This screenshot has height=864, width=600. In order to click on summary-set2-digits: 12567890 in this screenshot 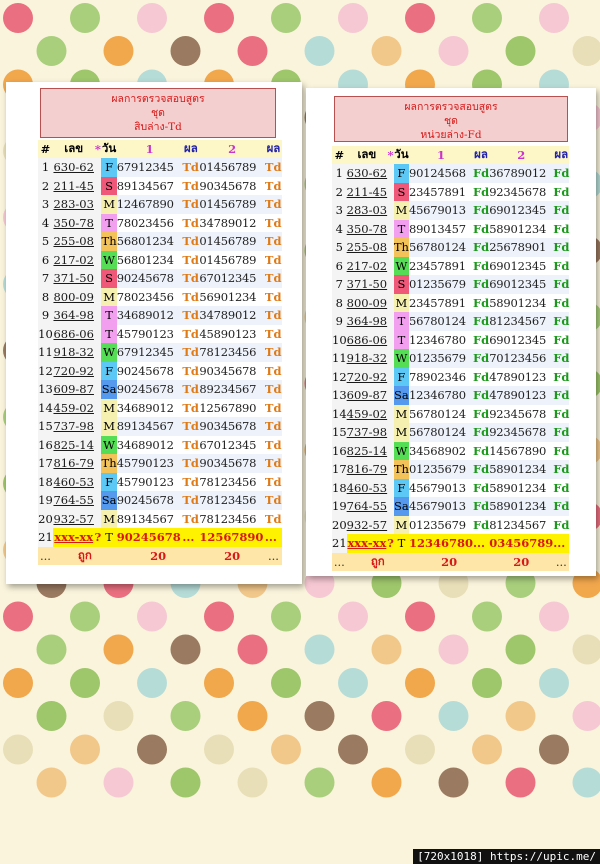, I will do `click(232, 537)`.